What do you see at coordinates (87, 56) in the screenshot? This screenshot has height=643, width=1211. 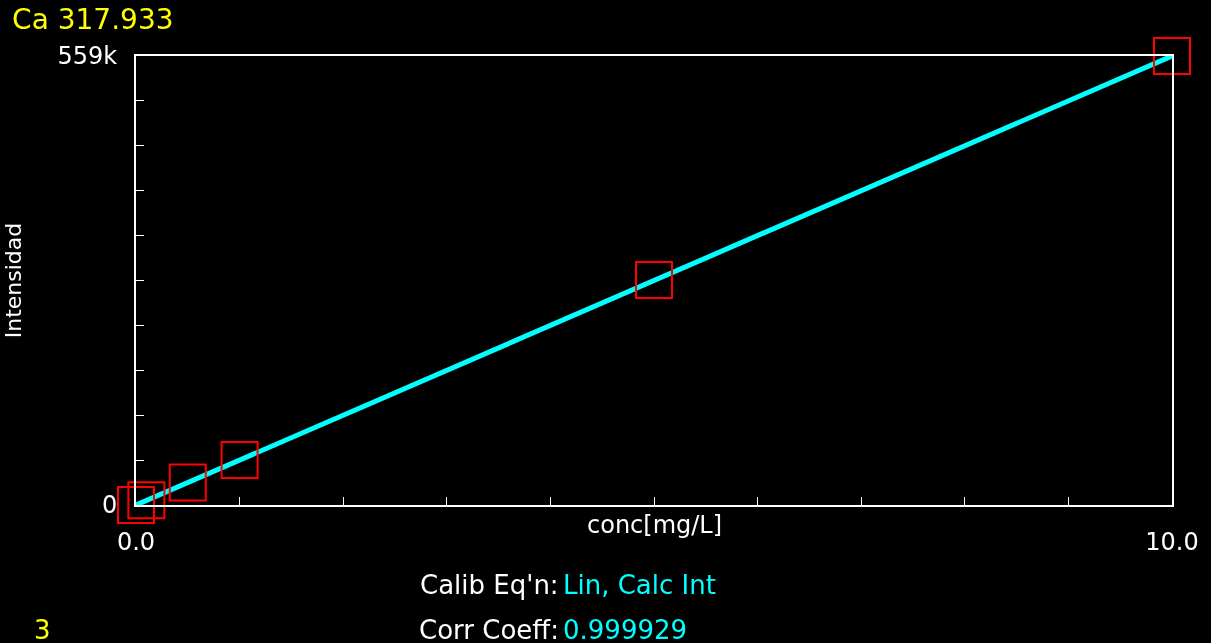 I see `y-tick-label: 559k` at bounding box center [87, 56].